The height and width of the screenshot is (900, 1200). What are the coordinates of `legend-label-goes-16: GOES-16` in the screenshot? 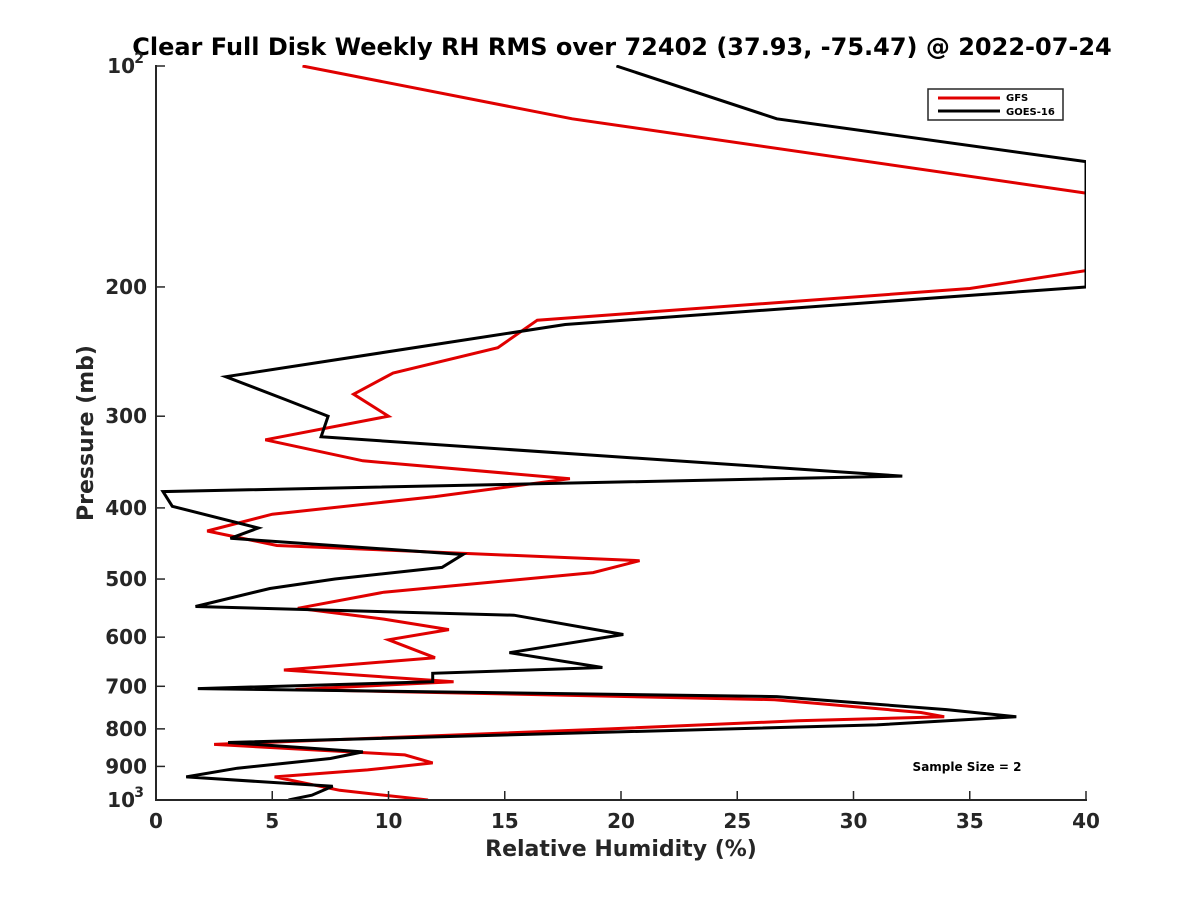 It's located at (1030, 112).